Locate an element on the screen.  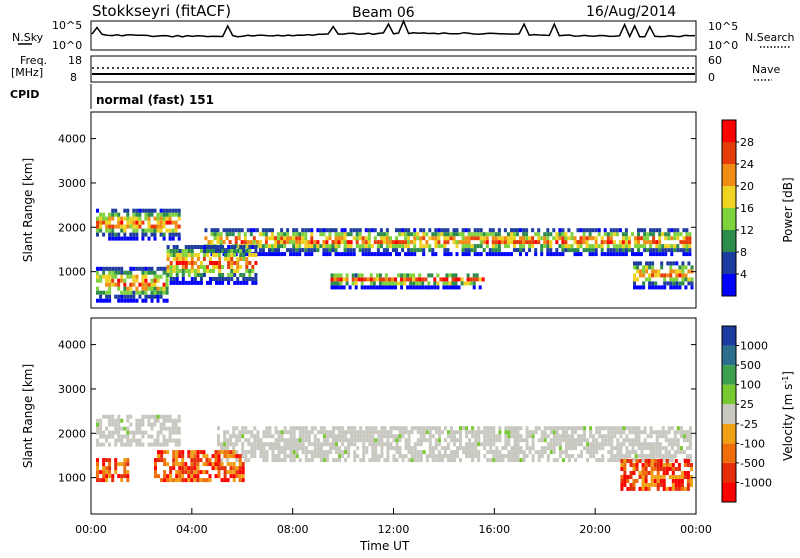
cpid-text: normal (fast) 151 is located at coordinates (155, 100).